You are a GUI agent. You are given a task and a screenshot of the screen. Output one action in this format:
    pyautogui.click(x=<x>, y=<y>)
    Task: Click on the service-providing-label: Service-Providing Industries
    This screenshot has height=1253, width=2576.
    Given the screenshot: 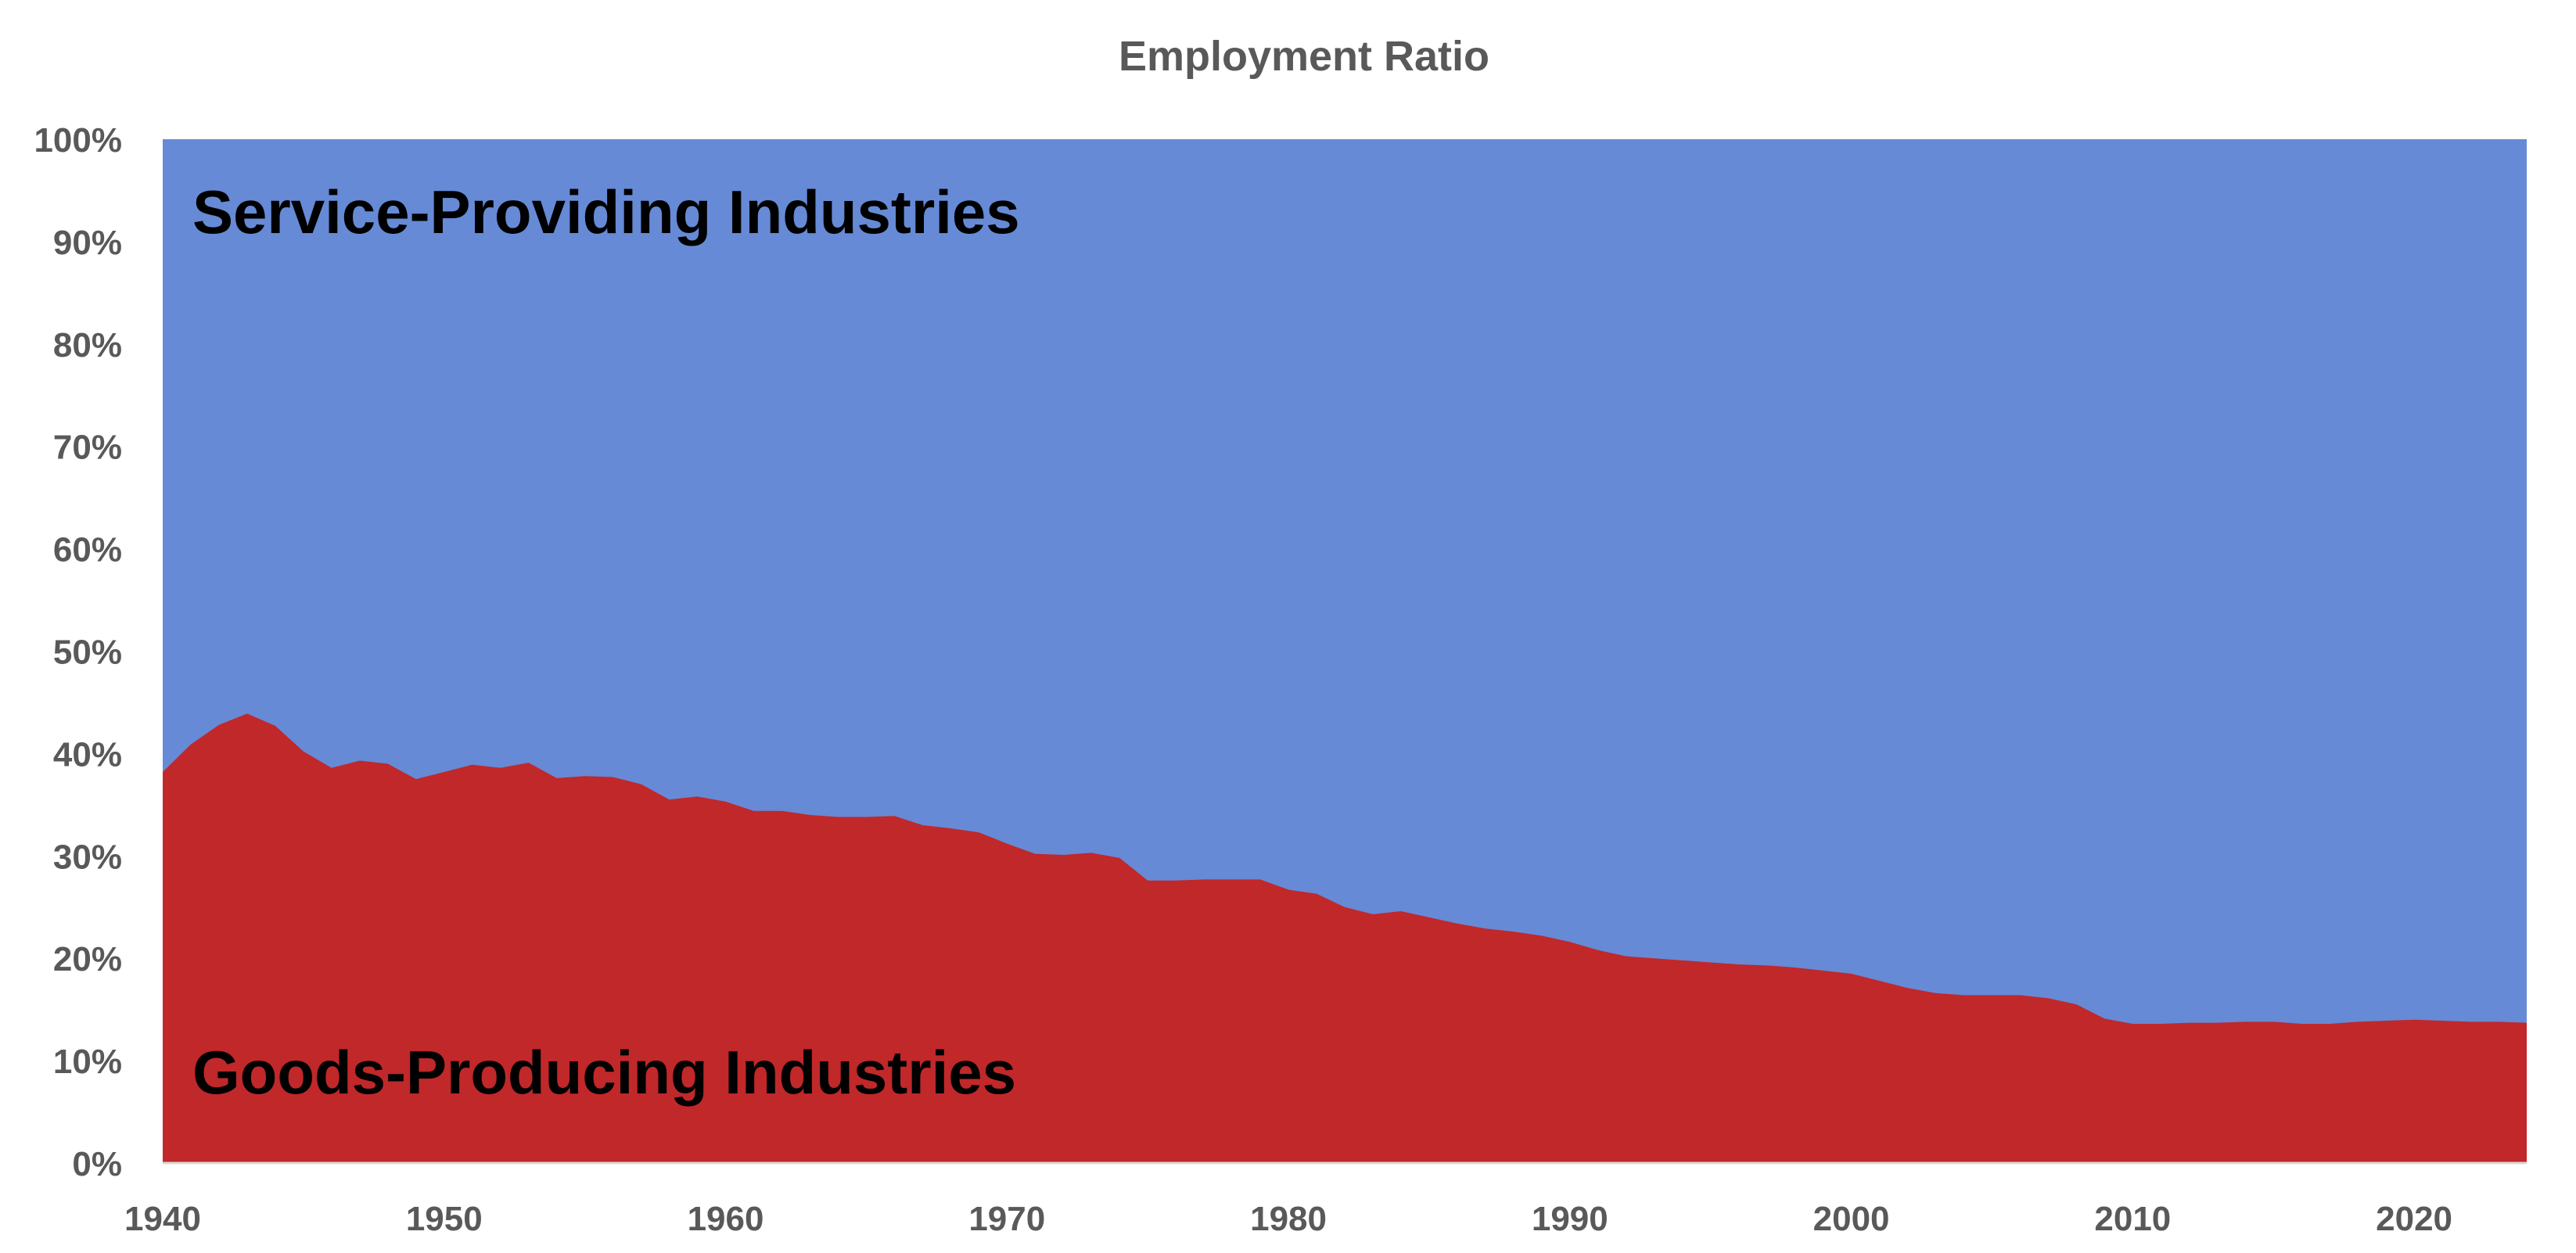 What is the action you would take?
    pyautogui.click(x=606, y=212)
    